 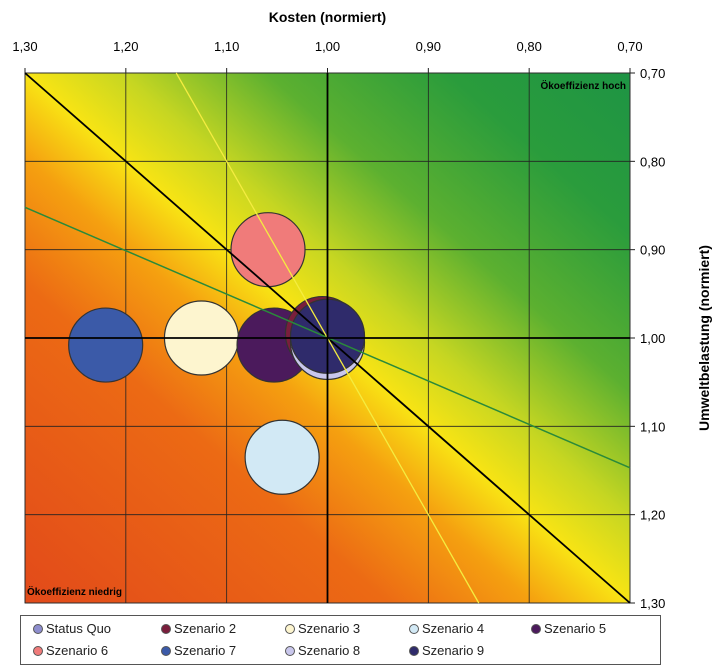 What do you see at coordinates (652, 603) in the screenshot?
I see `y-tick-label: 1,30` at bounding box center [652, 603].